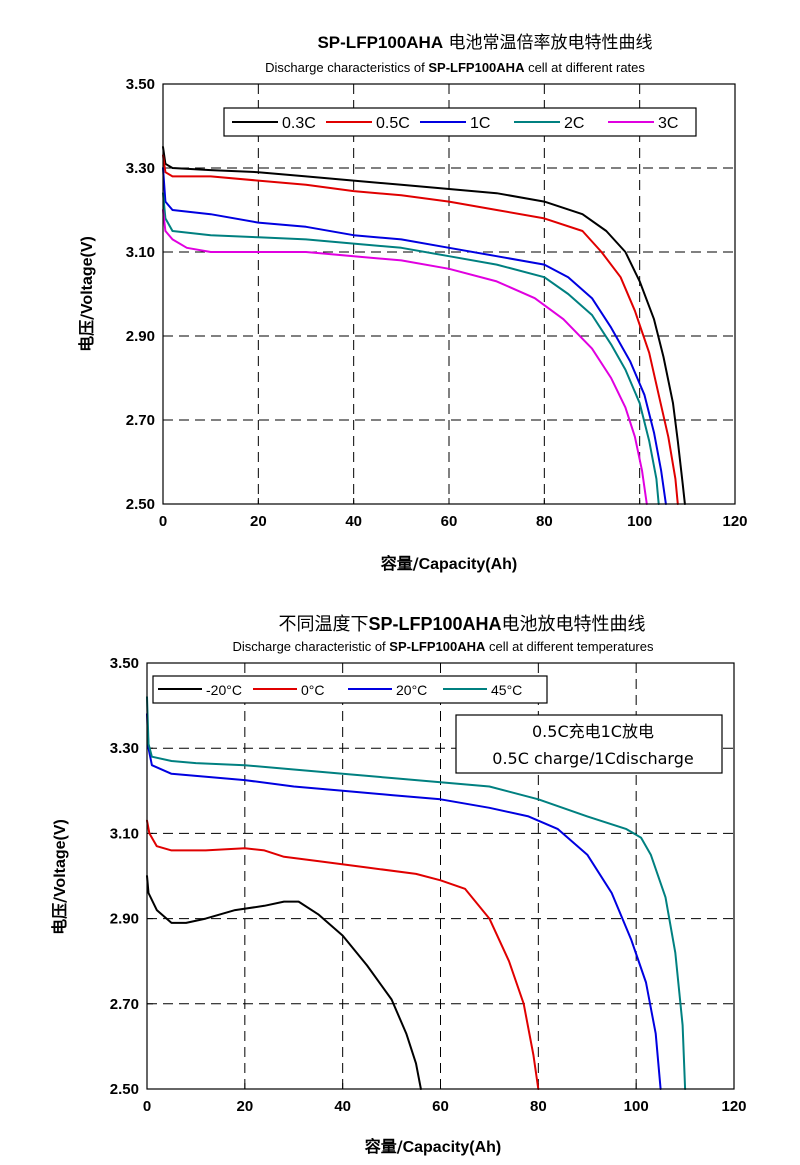 The height and width of the screenshot is (1165, 800). I want to click on chart-1-legend-label: 0.3C, so click(299, 123).